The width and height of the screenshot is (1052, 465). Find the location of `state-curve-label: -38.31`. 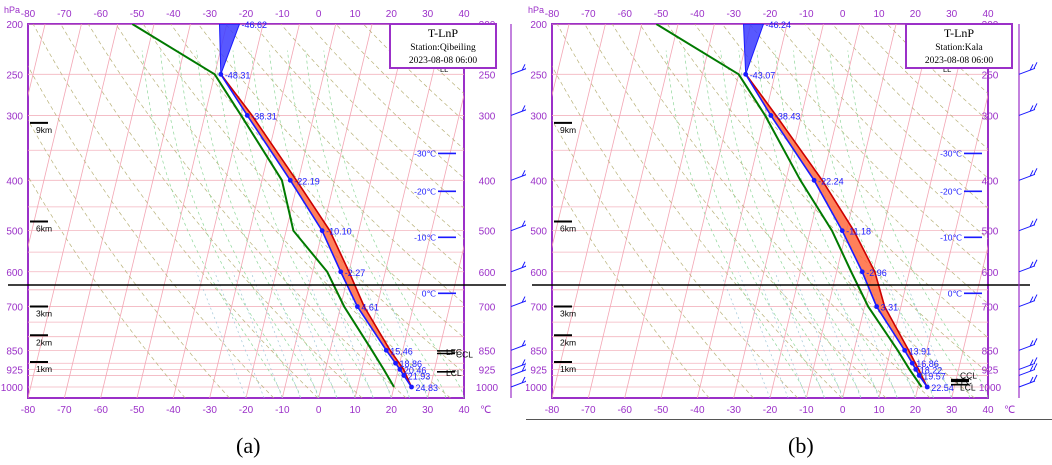

state-curve-label: -38.31 is located at coordinates (264, 116).